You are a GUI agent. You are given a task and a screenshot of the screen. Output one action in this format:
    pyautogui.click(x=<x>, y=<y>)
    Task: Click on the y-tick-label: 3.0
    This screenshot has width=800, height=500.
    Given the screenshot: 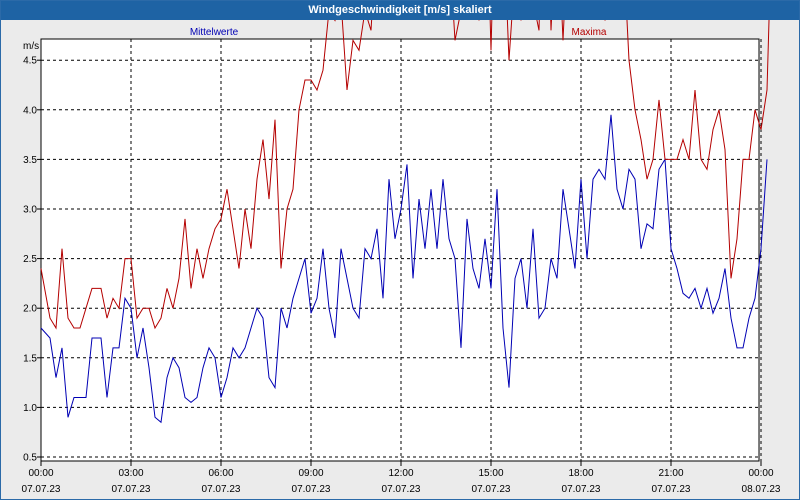 What is the action you would take?
    pyautogui.click(x=30, y=210)
    